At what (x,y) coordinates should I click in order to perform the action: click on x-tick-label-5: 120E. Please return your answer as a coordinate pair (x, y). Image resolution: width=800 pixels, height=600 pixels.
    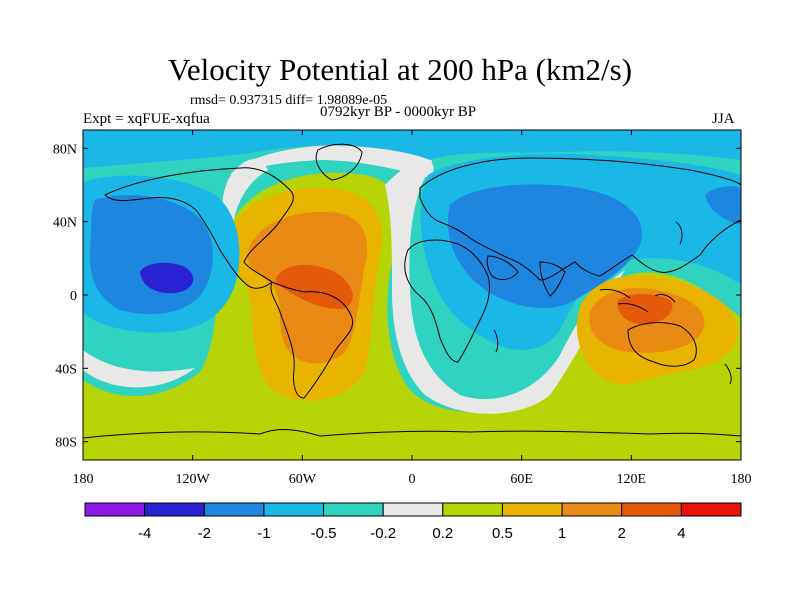
    Looking at the image, I should click on (632, 479).